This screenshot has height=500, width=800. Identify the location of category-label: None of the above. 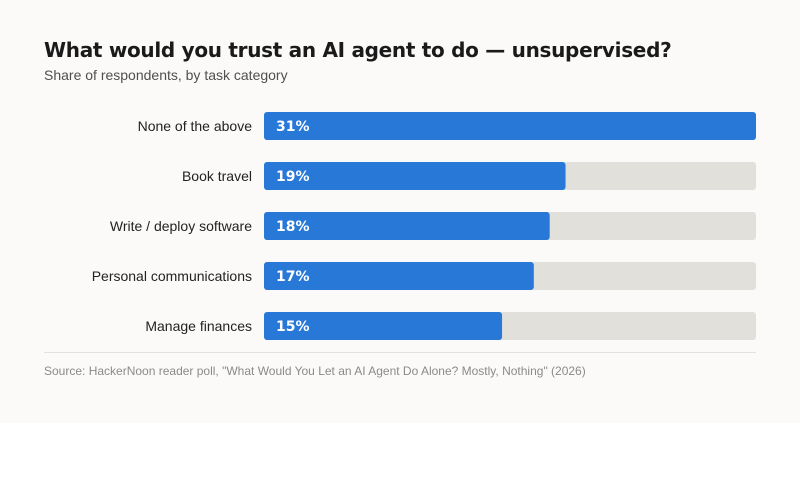
(195, 126).